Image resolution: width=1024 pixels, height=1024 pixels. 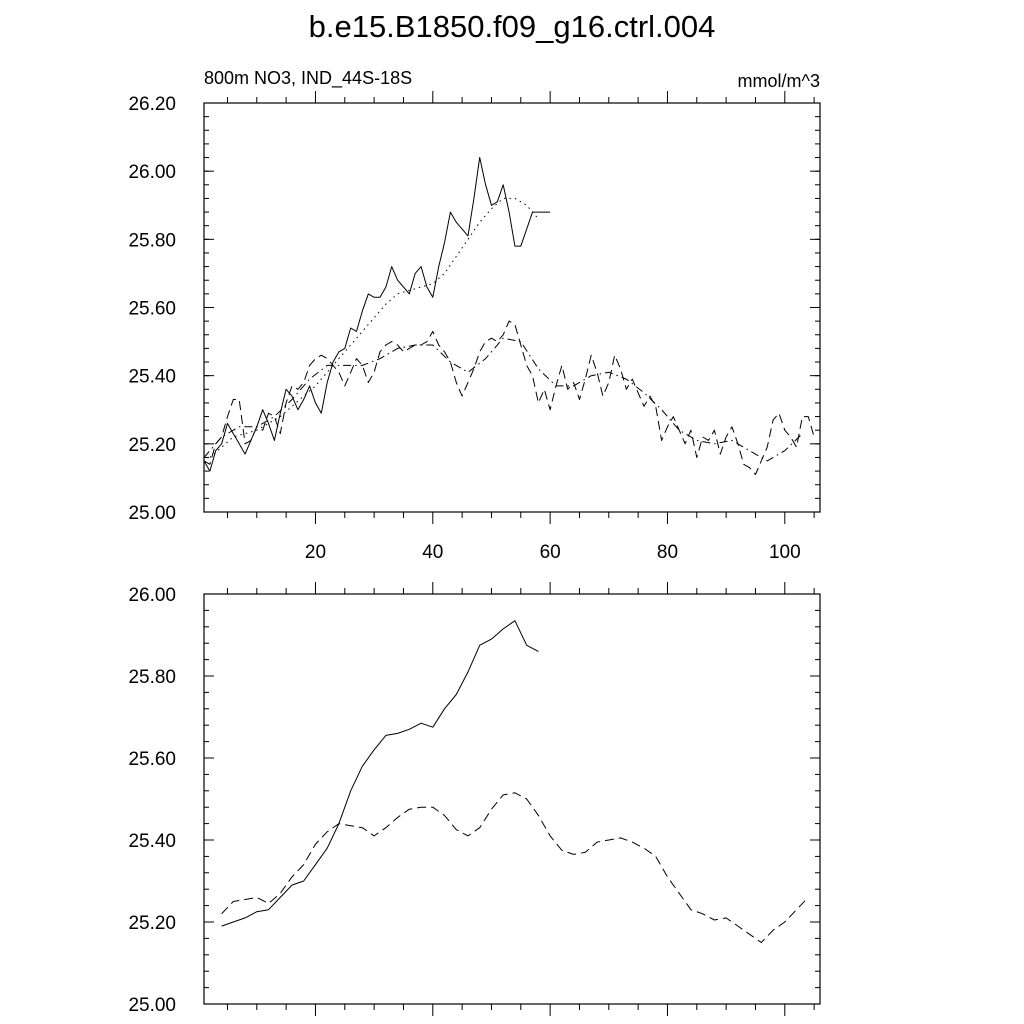 I want to click on bottom-y-tick-label: 25.00, so click(x=152, y=1005).